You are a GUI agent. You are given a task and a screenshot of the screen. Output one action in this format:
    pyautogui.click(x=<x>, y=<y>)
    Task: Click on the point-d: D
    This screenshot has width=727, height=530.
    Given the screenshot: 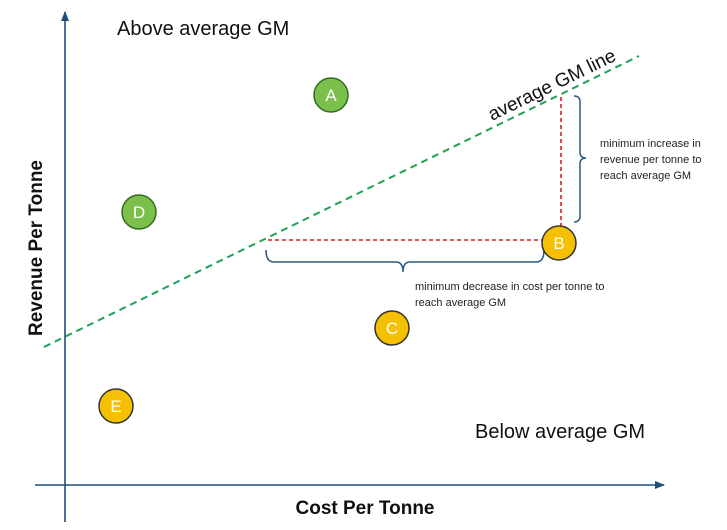 What is the action you would take?
    pyautogui.click(x=139, y=212)
    